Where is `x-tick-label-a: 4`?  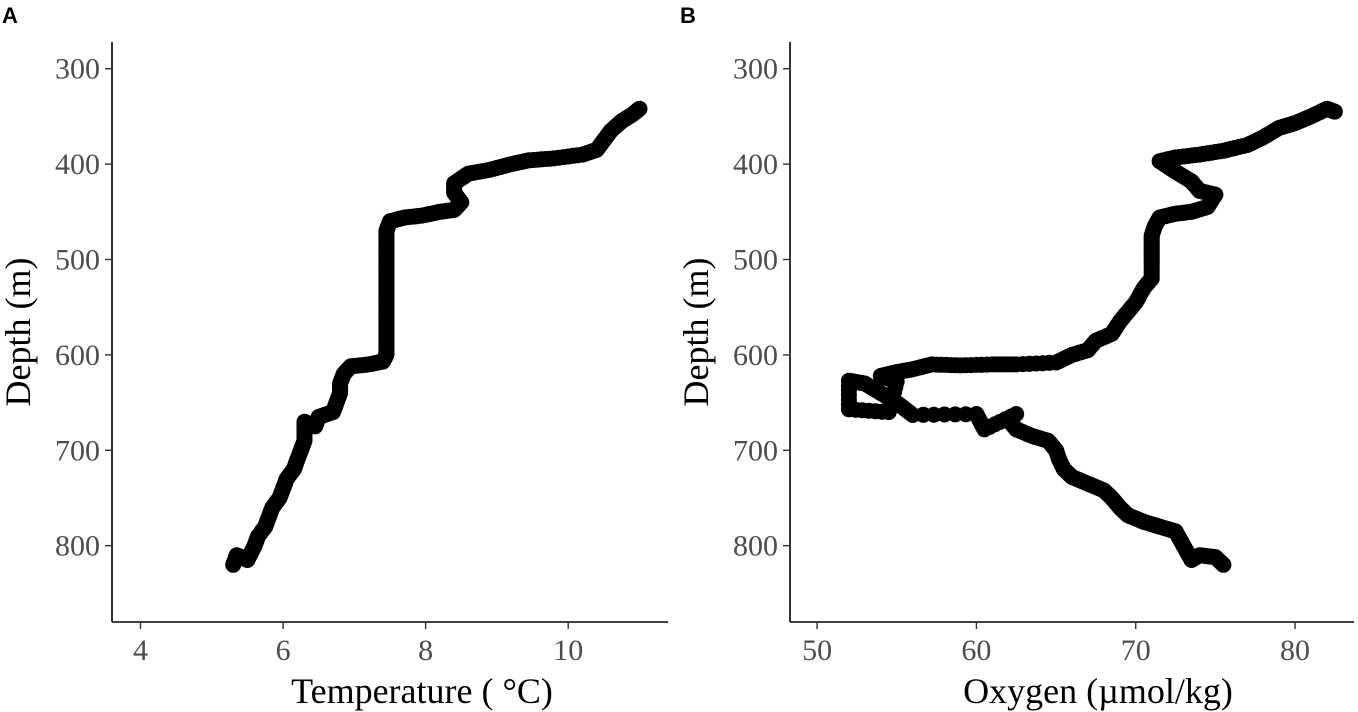 x-tick-label-a: 4 is located at coordinates (140, 650).